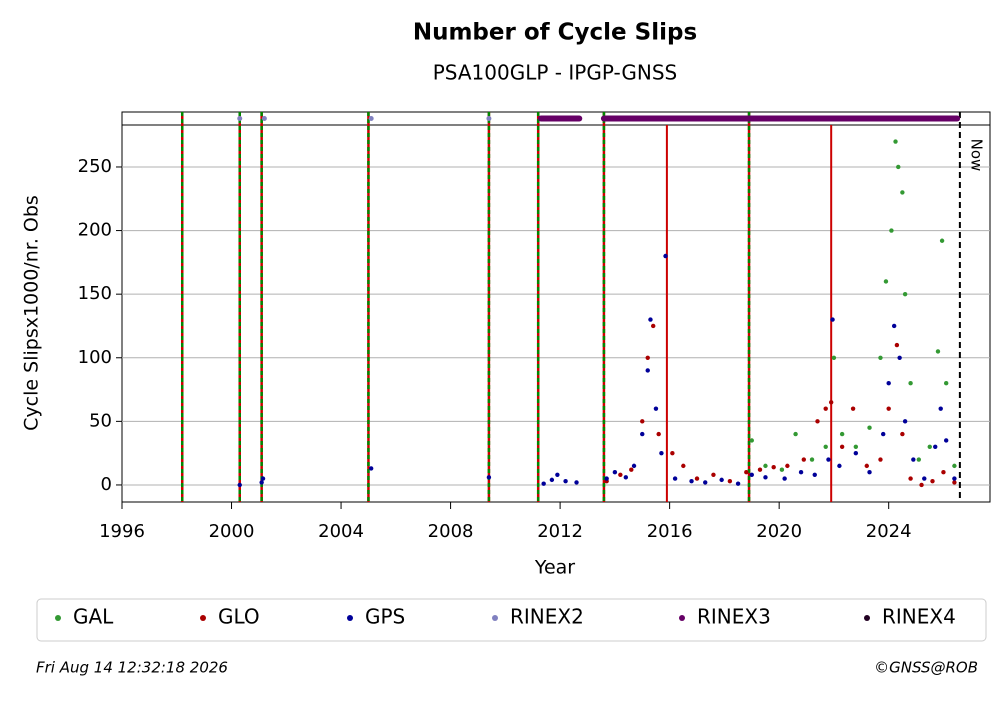 This screenshot has height=703, width=1008. Describe the element at coordinates (555, 73) in the screenshot. I see `chart-subtitle: PSA100GLP - IPGP-GNSS` at that location.